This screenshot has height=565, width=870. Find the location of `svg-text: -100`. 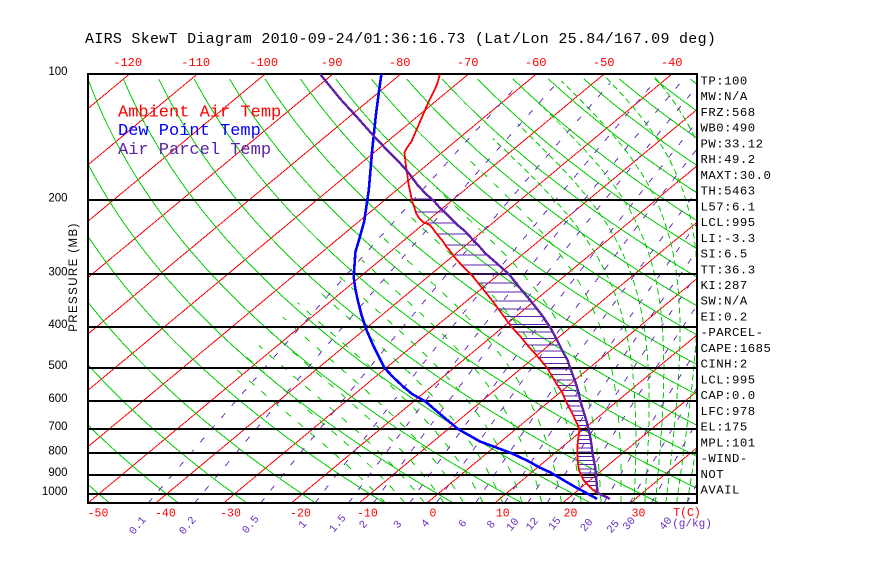

svg-text: -100 is located at coordinates (263, 63).